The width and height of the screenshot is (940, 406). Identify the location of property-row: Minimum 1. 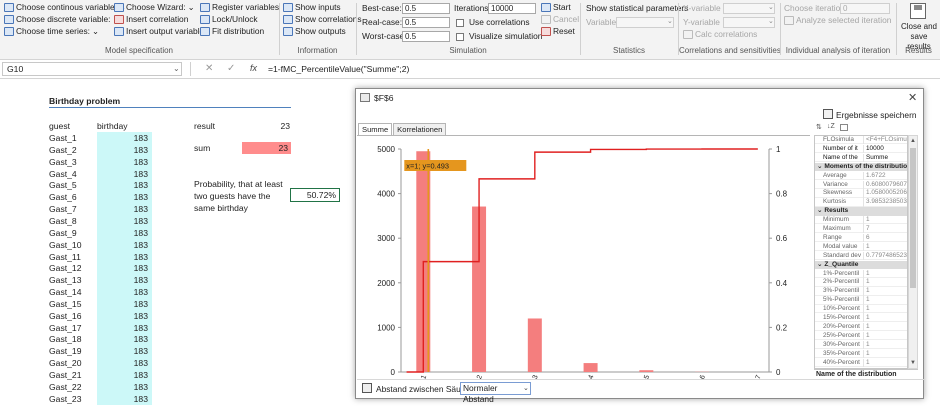
(861, 220).